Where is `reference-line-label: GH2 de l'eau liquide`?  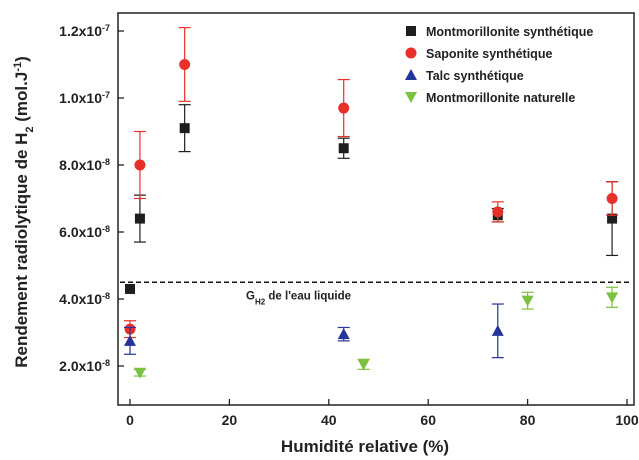 reference-line-label: GH2 de l'eau liquide is located at coordinates (298, 298).